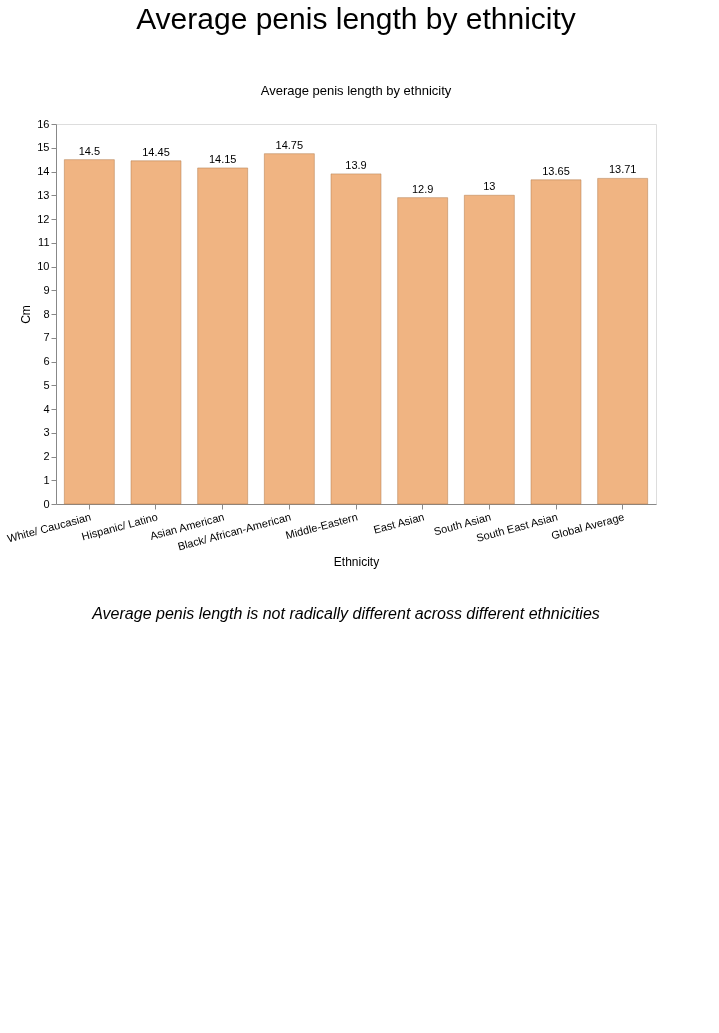  Describe the element at coordinates (46, 361) in the screenshot. I see `y-tick-label: 6` at that location.